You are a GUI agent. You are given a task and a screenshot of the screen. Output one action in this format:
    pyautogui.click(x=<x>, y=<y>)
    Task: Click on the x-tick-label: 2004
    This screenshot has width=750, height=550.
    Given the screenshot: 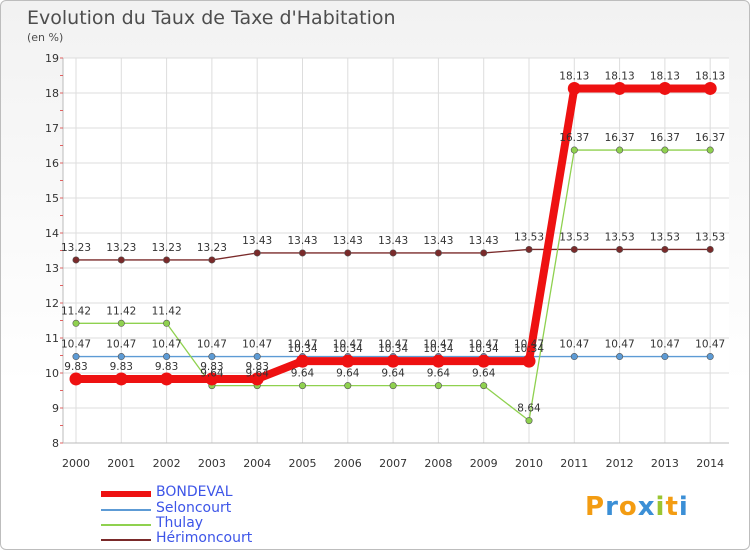 What is the action you would take?
    pyautogui.click(x=257, y=463)
    